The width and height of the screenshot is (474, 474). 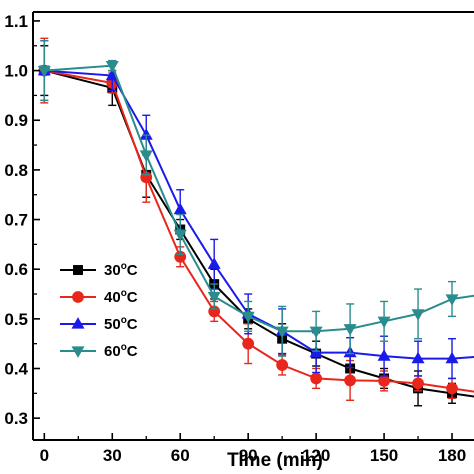 I want to click on legend-label: 50oC, so click(x=121, y=324).